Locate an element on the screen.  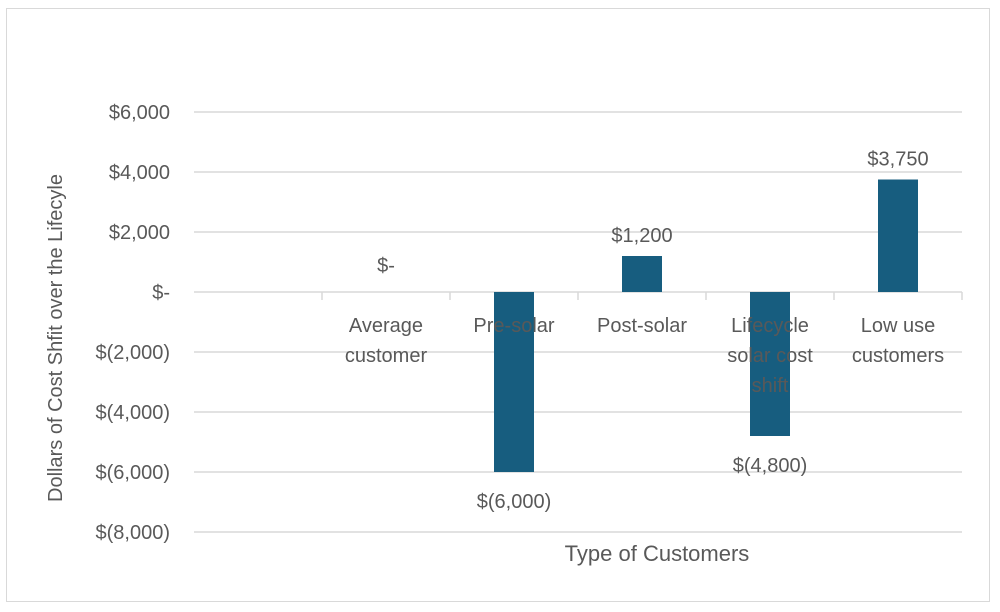
y-tick-label: $- is located at coordinates (161, 293).